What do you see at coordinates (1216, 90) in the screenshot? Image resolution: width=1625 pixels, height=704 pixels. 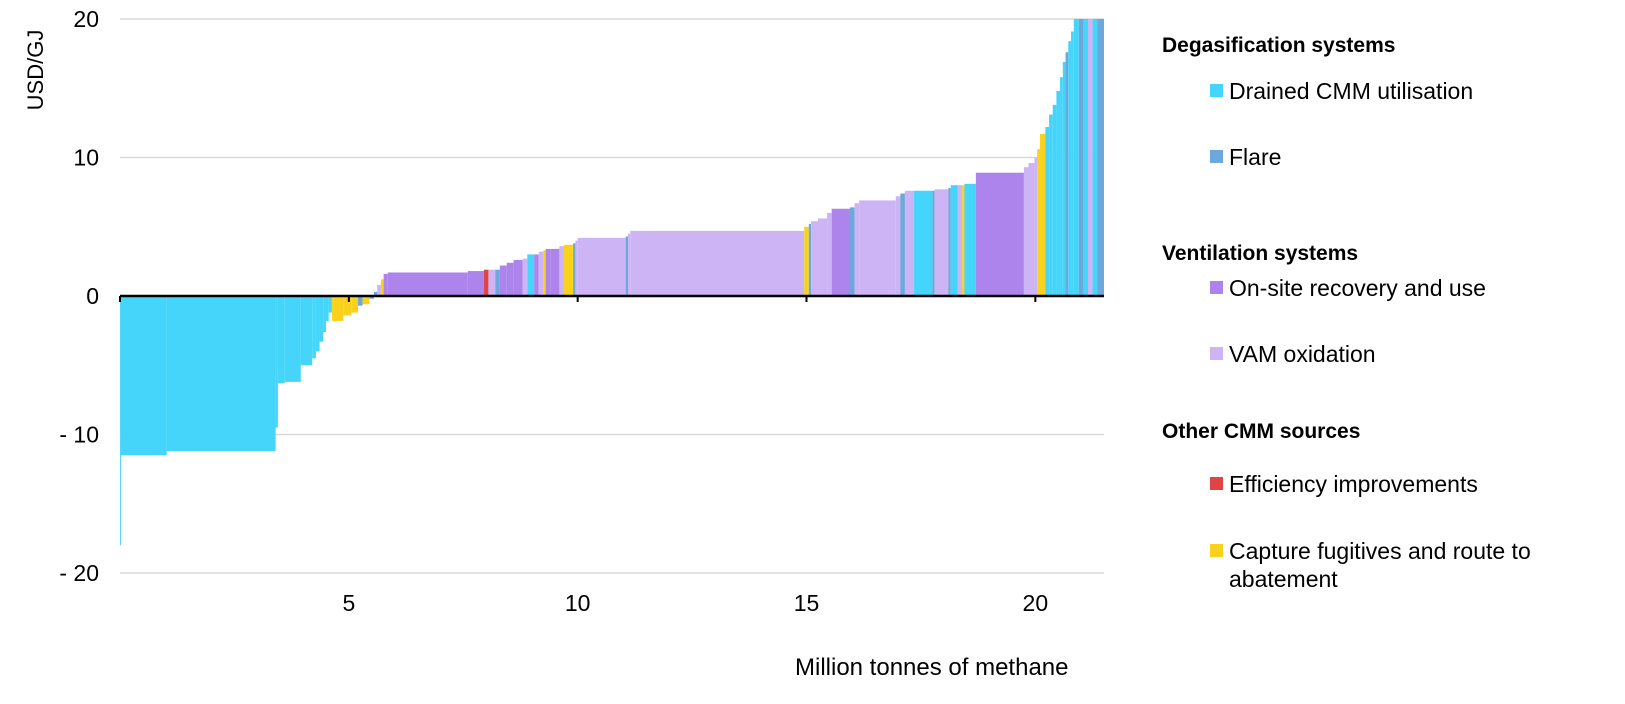 I see `legend-swatch-drained-cmm` at bounding box center [1216, 90].